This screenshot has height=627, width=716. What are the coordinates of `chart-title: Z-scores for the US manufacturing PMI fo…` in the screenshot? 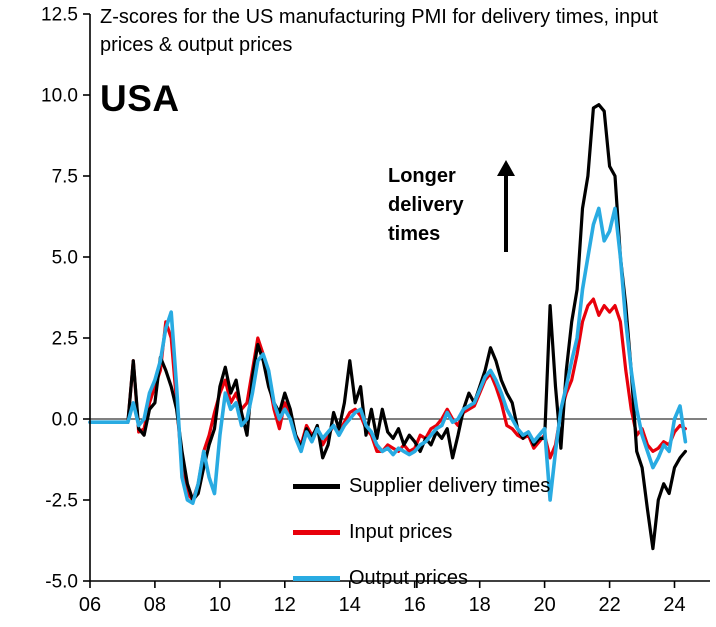 It's located at (379, 31).